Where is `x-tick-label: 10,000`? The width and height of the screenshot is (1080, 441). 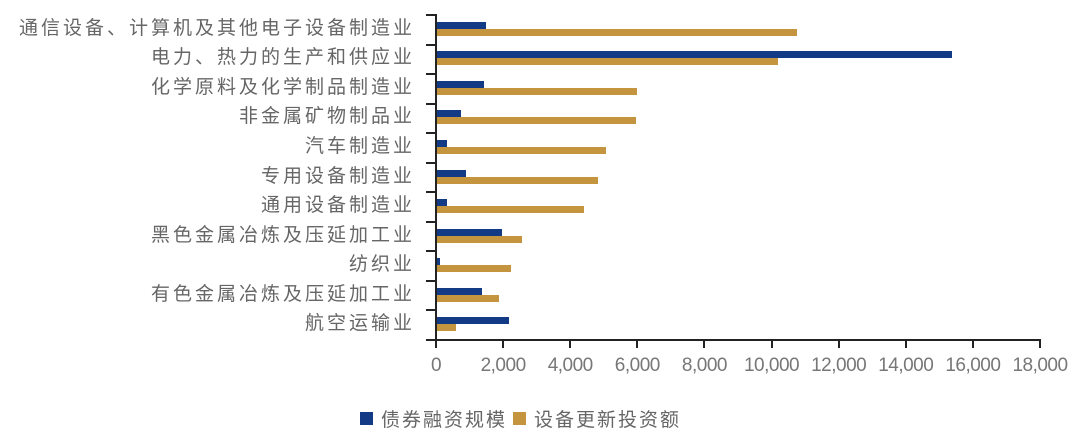 x-tick-label: 10,000 is located at coordinates (771, 365).